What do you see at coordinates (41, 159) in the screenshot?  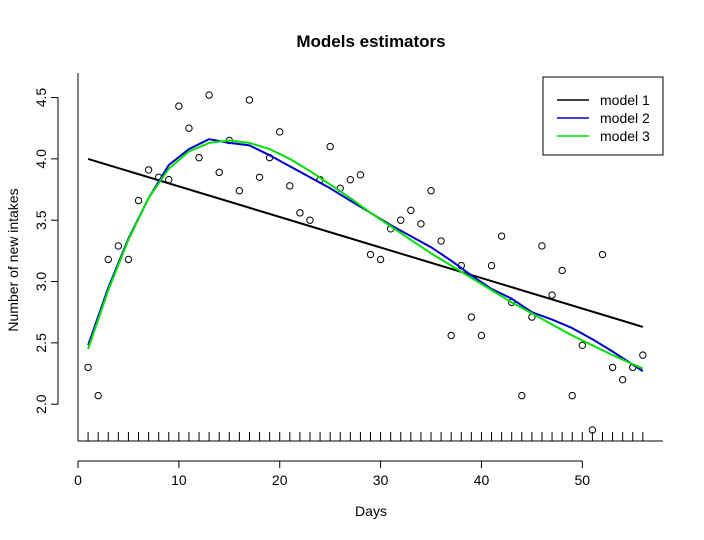 I see `y-tick-label: 4.0` at bounding box center [41, 159].